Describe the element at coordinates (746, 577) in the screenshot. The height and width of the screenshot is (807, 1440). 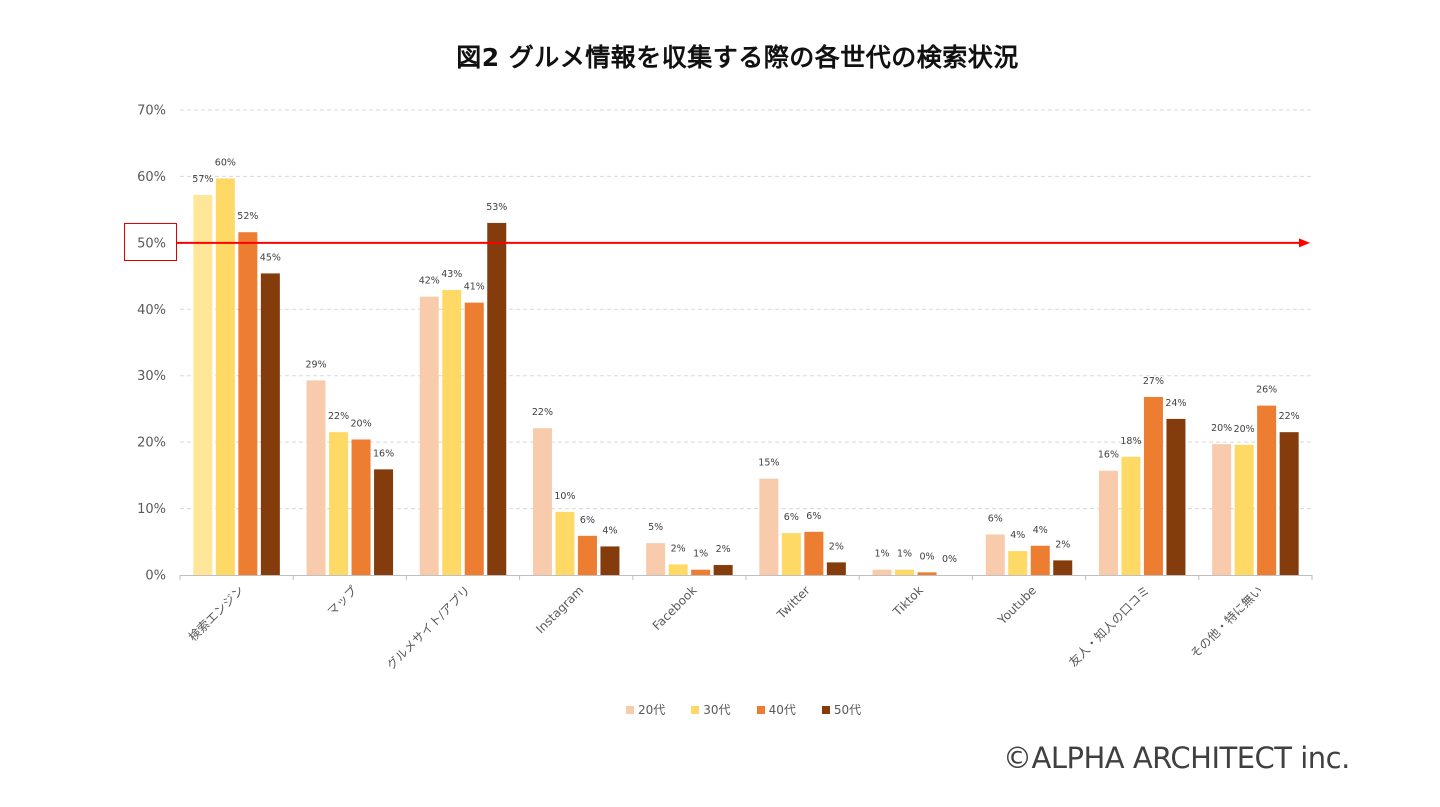
I see `x-axis` at that location.